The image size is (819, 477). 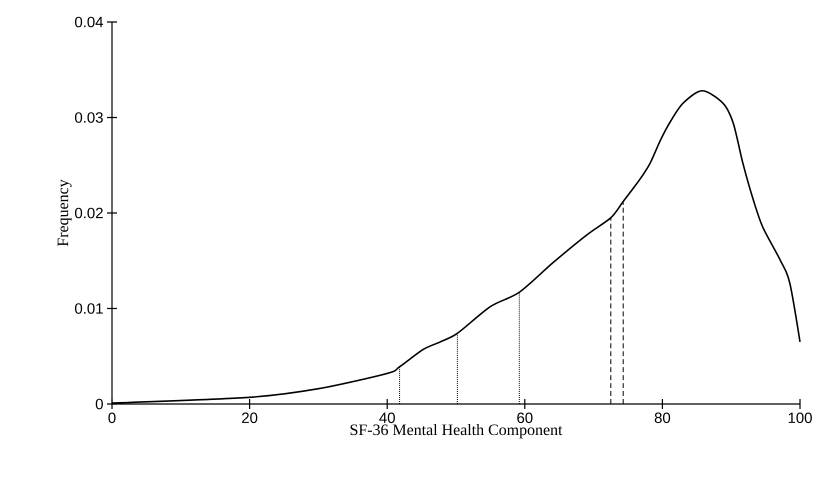 I want to click on y-tick-label: 0.03, so click(x=88, y=117).